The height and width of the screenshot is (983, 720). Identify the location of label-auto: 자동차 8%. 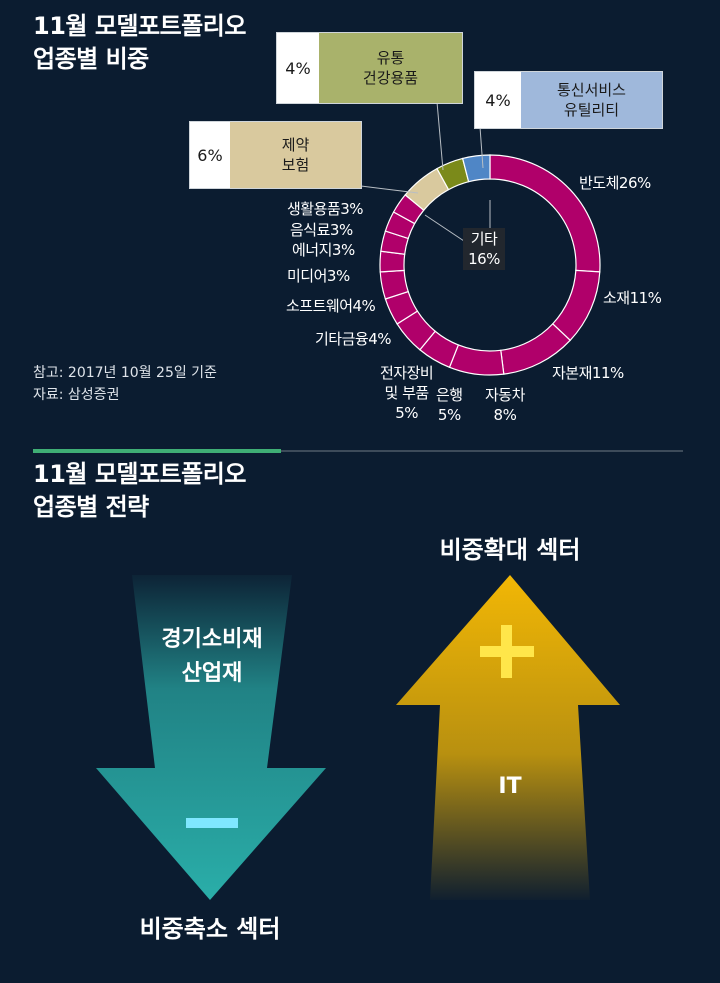
(505, 405).